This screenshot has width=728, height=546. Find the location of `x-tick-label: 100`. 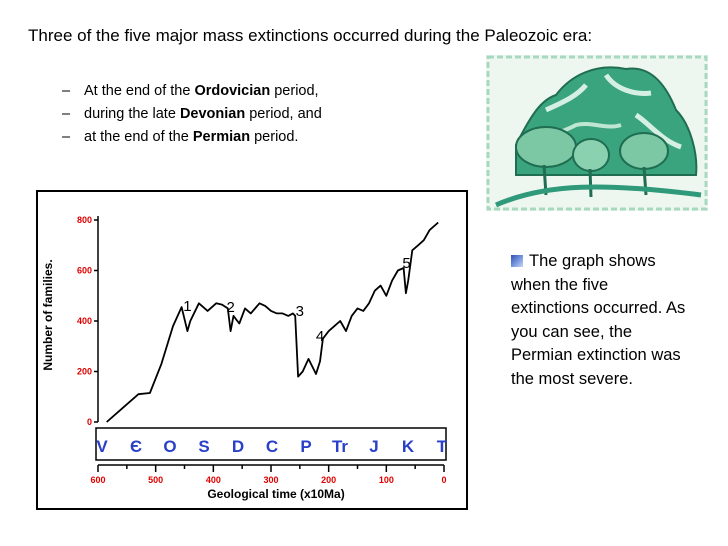

x-tick-label: 100 is located at coordinates (386, 480).